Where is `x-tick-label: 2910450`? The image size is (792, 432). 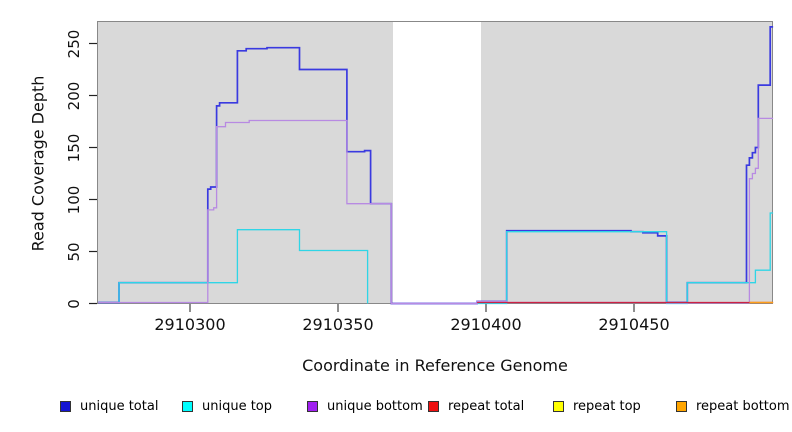 x-tick-label: 2910450 is located at coordinates (634, 324).